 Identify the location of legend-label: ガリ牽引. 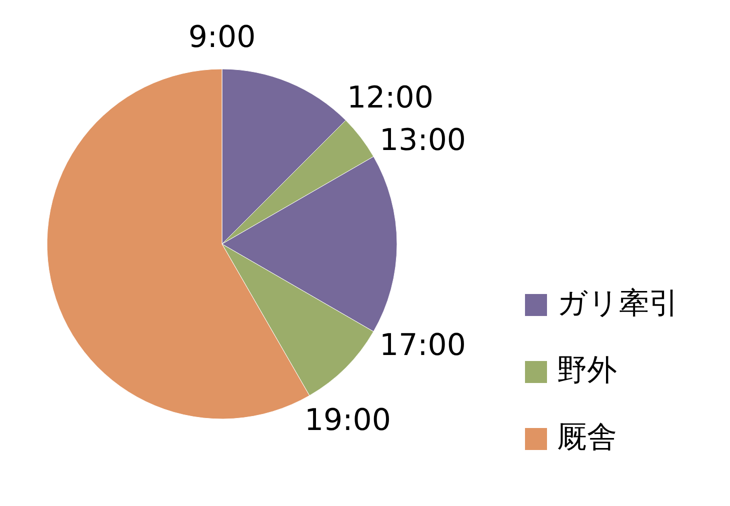
(618, 304).